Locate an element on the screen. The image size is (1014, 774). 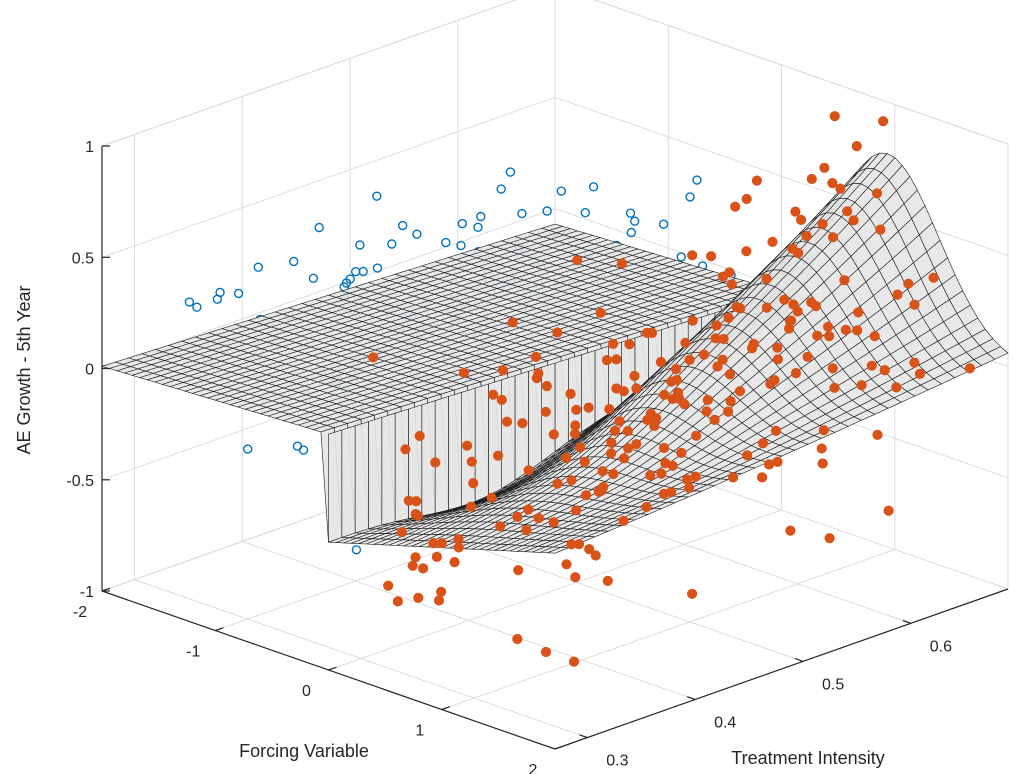
wall-grid-line is located at coordinates (328, 177).